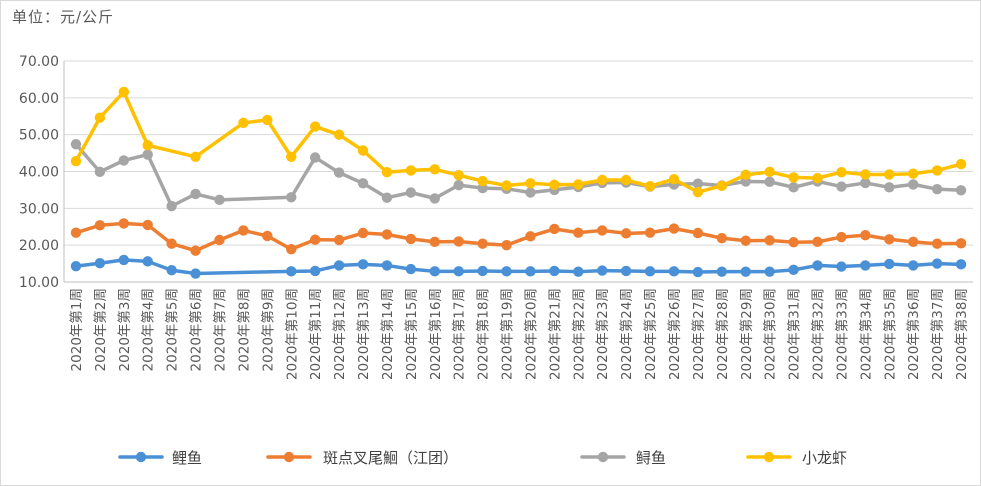 The image size is (981, 486). What do you see at coordinates (889, 334) in the screenshot?
I see `x-tick-label: 2020年第35周` at bounding box center [889, 334].